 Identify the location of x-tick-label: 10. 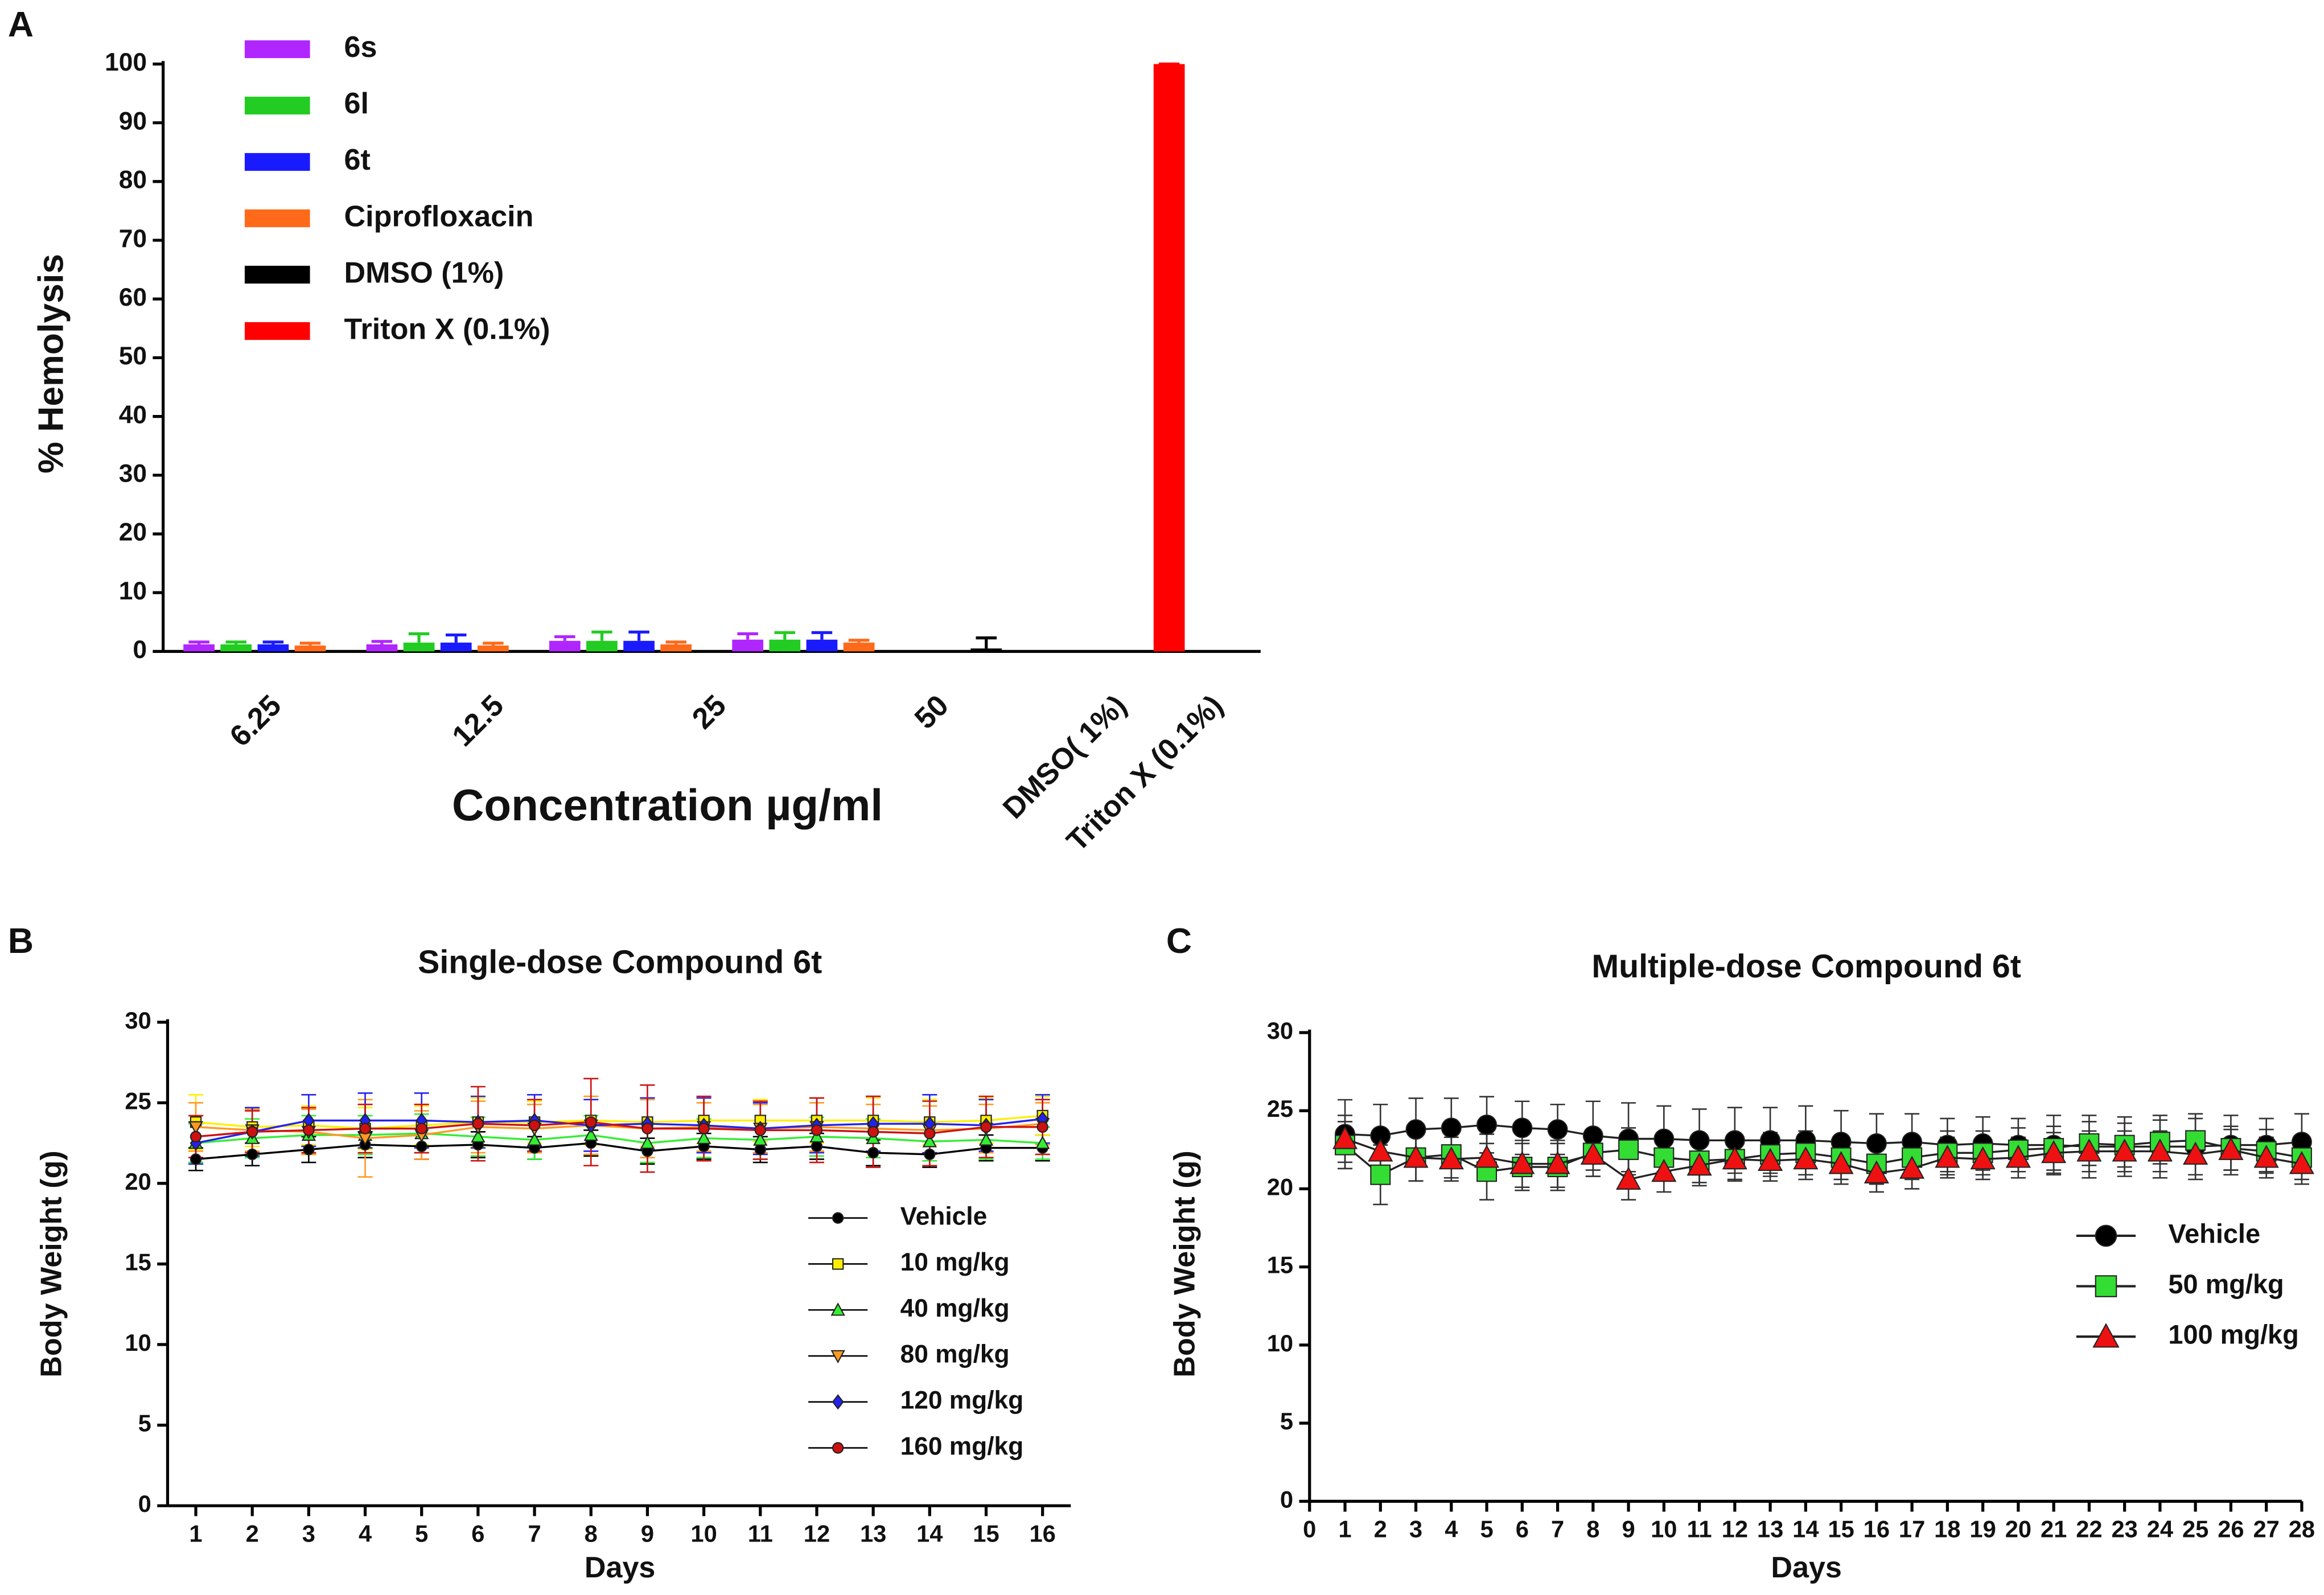
(703, 1533).